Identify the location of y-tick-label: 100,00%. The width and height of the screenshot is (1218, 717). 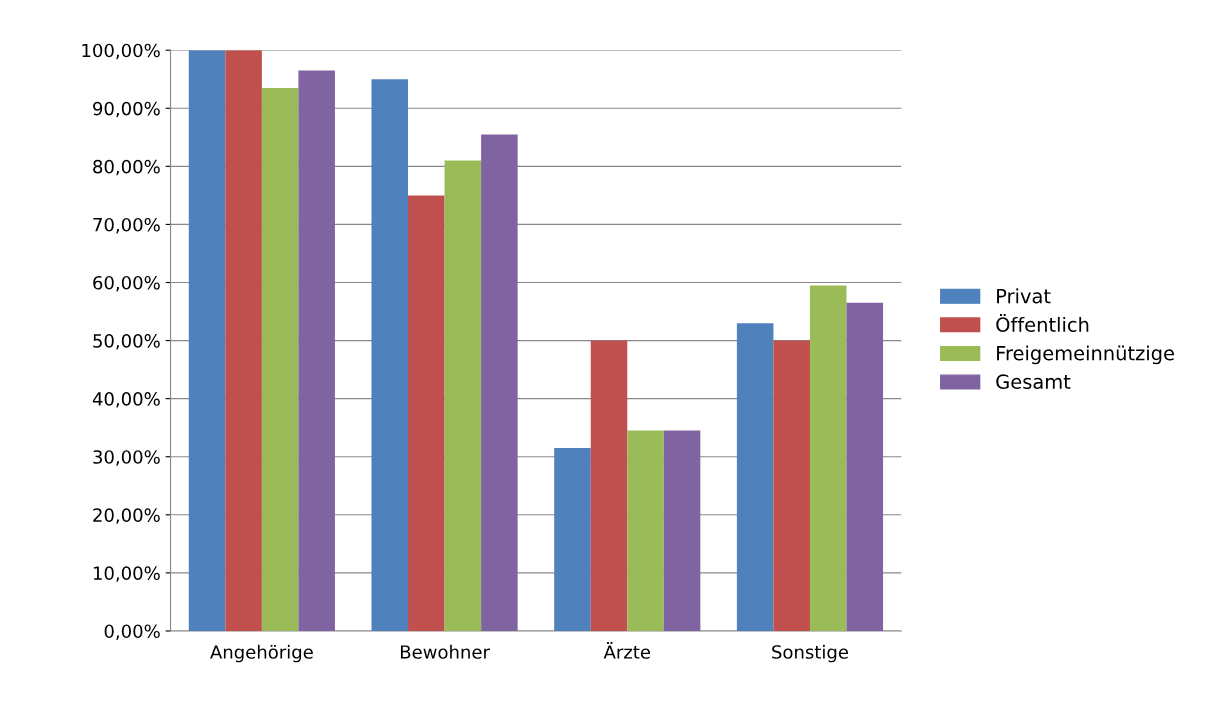
(121, 51).